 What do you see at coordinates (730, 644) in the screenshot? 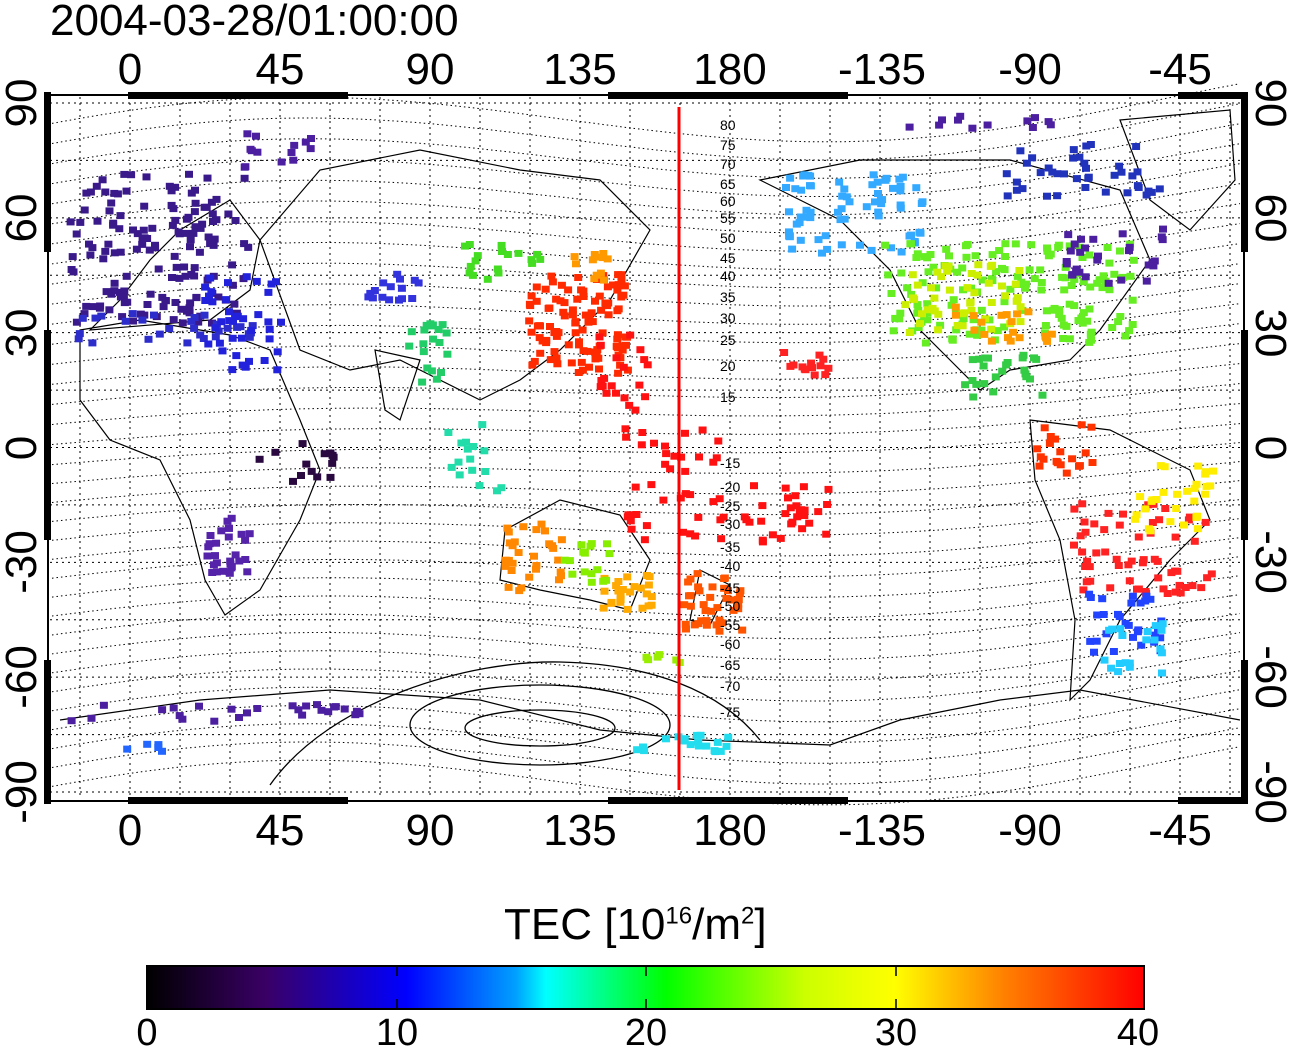
I see `contour-label: -60` at bounding box center [730, 644].